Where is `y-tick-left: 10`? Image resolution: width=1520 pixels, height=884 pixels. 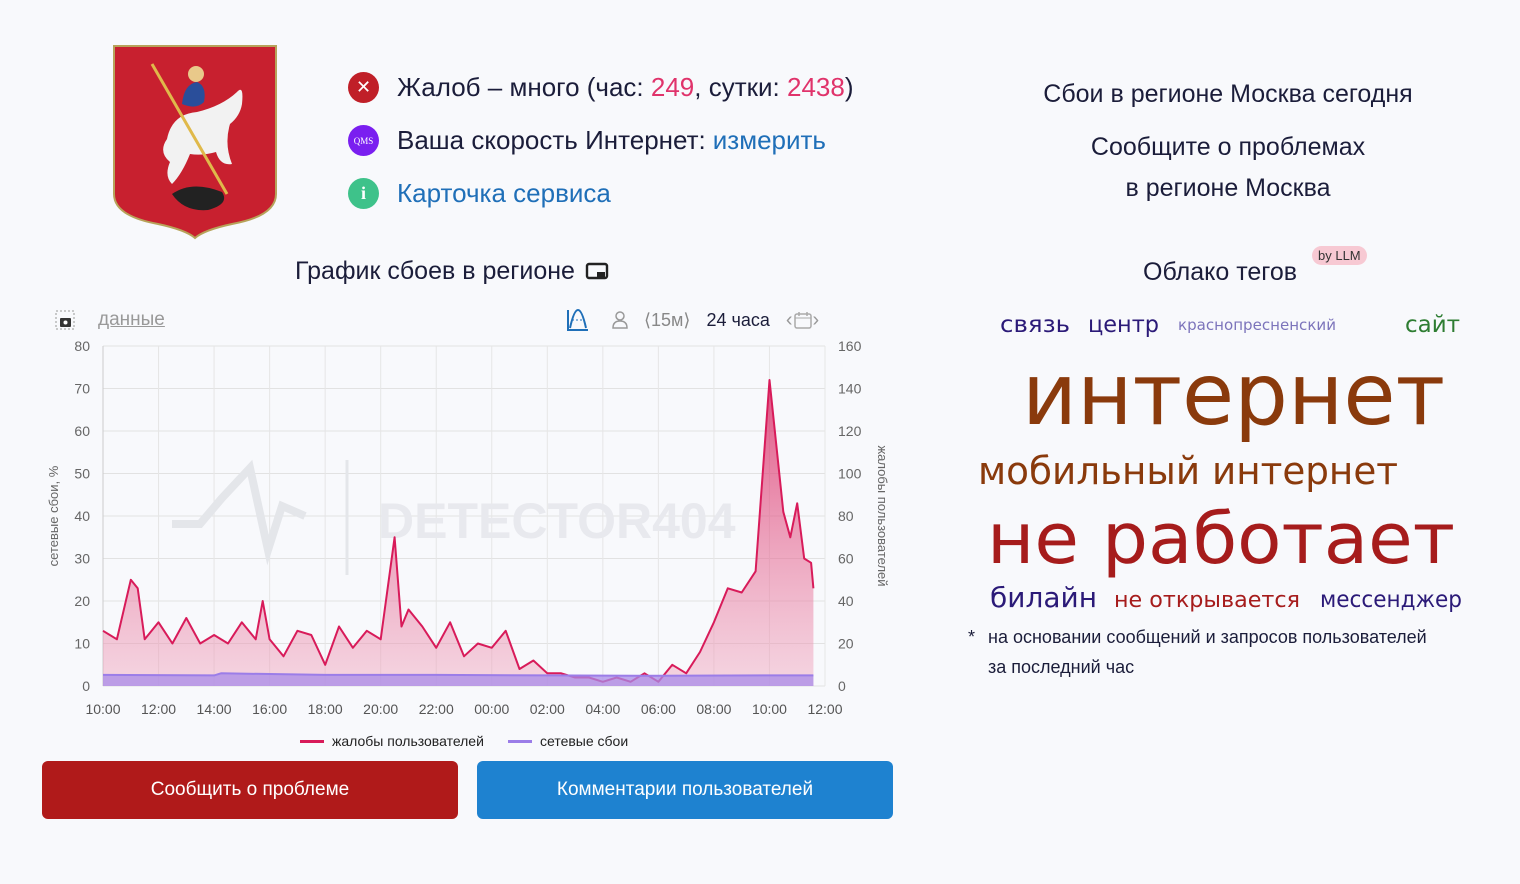 y-tick-left: 10 is located at coordinates (82, 644).